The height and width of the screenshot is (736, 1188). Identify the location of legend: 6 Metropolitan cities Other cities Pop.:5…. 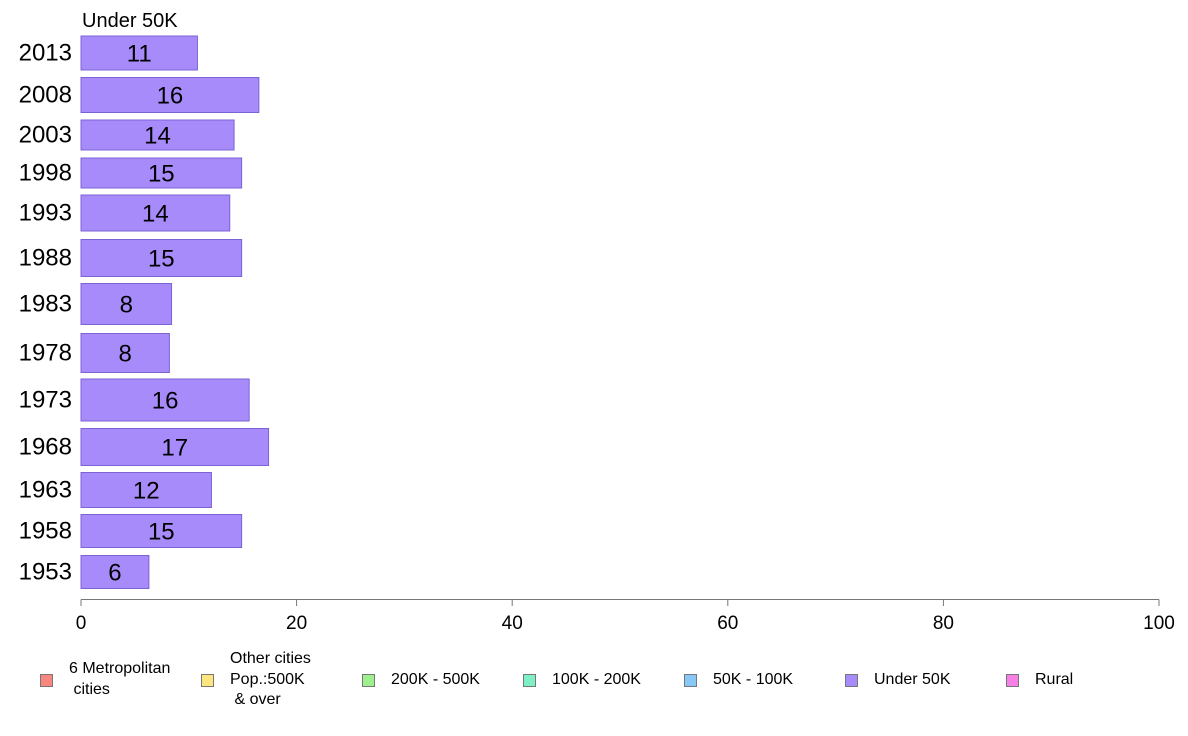
(594, 685).